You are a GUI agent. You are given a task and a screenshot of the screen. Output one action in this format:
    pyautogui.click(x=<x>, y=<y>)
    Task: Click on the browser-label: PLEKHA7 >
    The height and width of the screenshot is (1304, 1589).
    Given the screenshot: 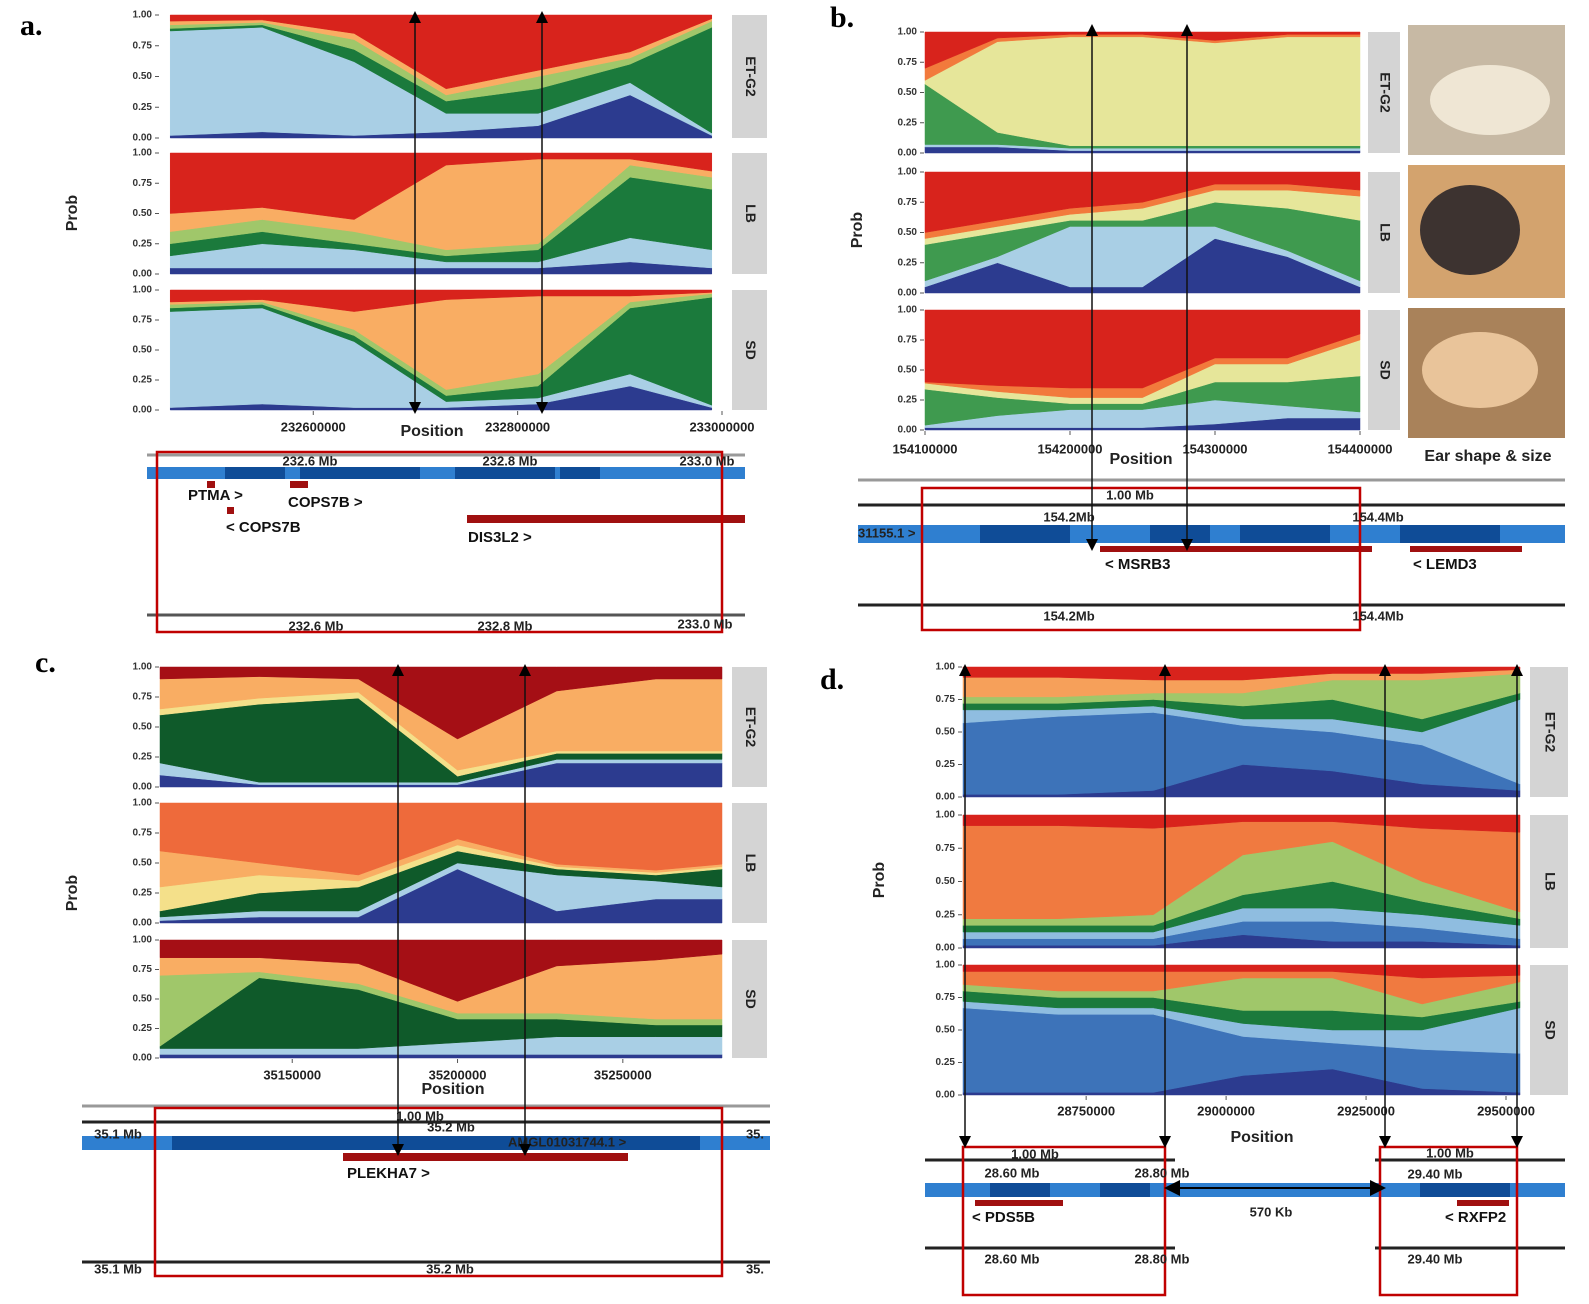 What is the action you would take?
    pyautogui.click(x=388, y=1173)
    